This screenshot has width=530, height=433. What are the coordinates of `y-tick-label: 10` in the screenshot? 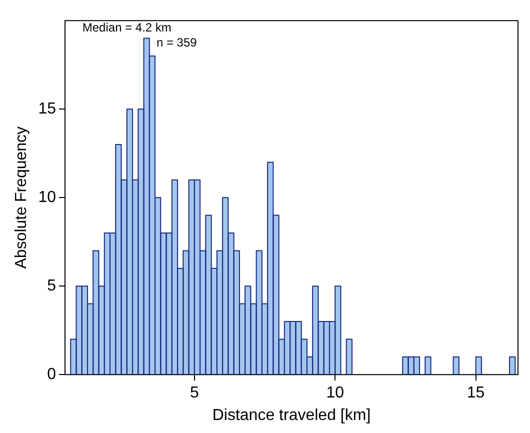 It's located at (47, 197).